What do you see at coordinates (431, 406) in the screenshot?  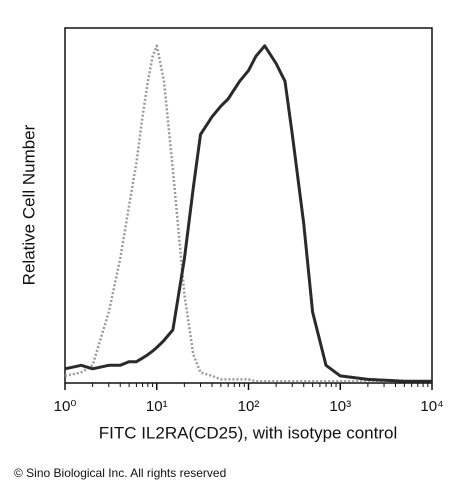 I see `x-tick-label: 10⁴` at bounding box center [431, 406].